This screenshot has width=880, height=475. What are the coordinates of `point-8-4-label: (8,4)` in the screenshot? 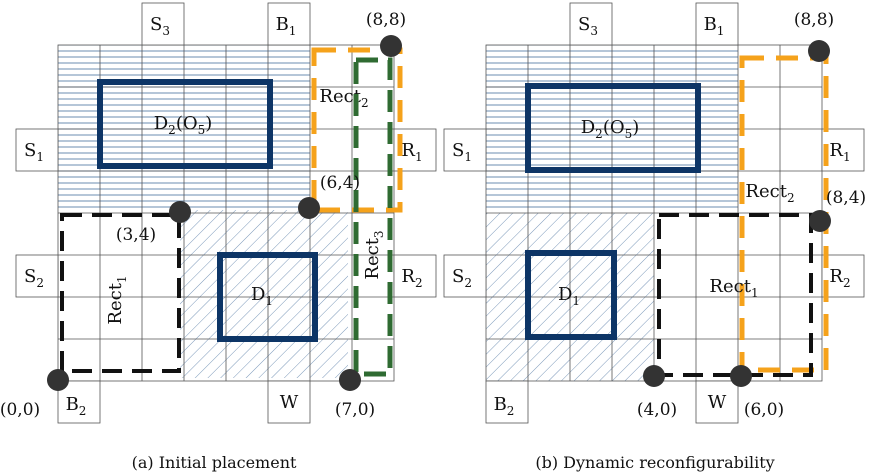 It's located at (846, 198).